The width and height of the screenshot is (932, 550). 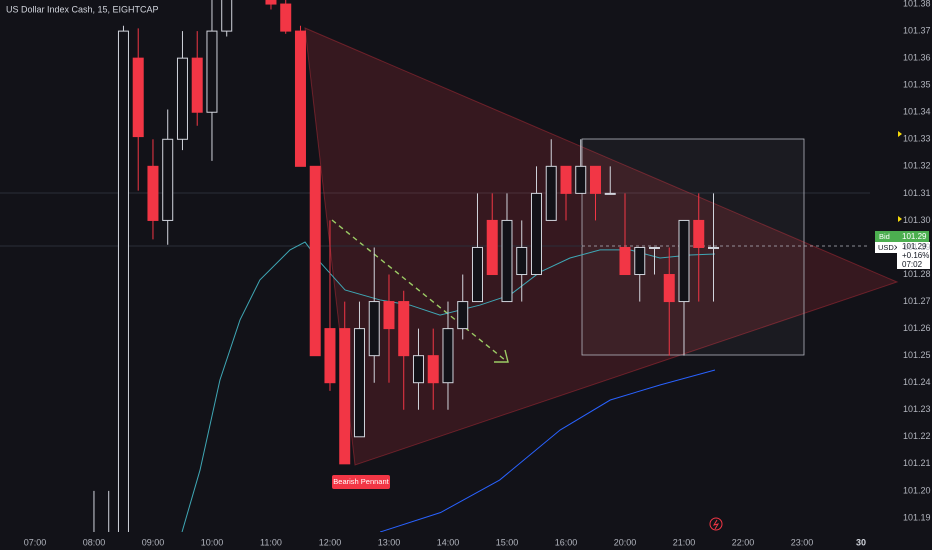 I want to click on projection-arrow, so click(x=418, y=290).